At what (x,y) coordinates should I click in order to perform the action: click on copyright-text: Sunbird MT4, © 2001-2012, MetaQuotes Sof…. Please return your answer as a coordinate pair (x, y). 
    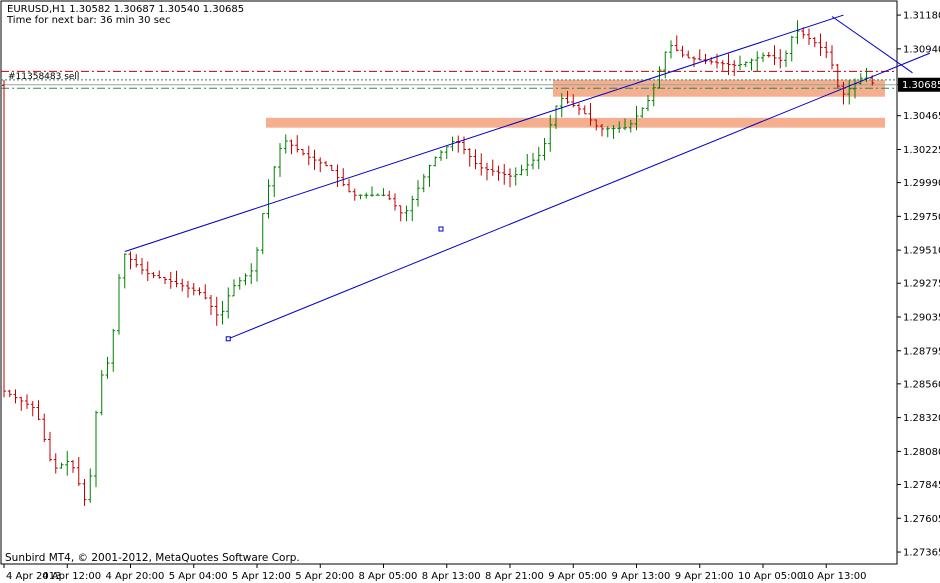
    Looking at the image, I should click on (152, 558).